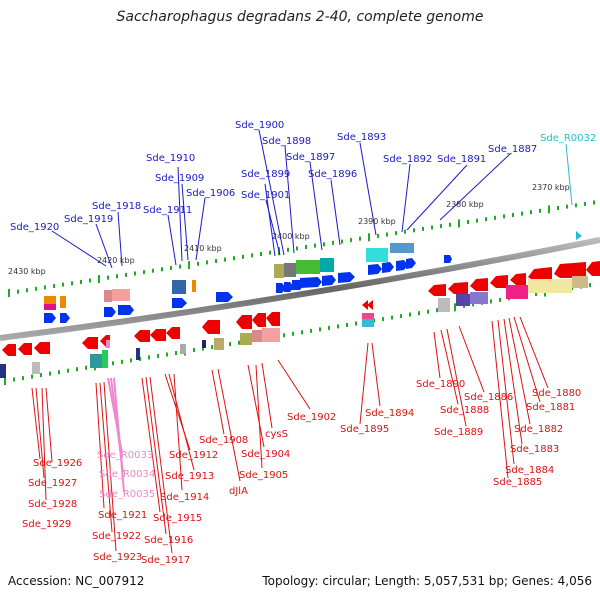  What do you see at coordinates (129, 310) in the screenshot?
I see `gene-arrow-1918` at bounding box center [129, 310].